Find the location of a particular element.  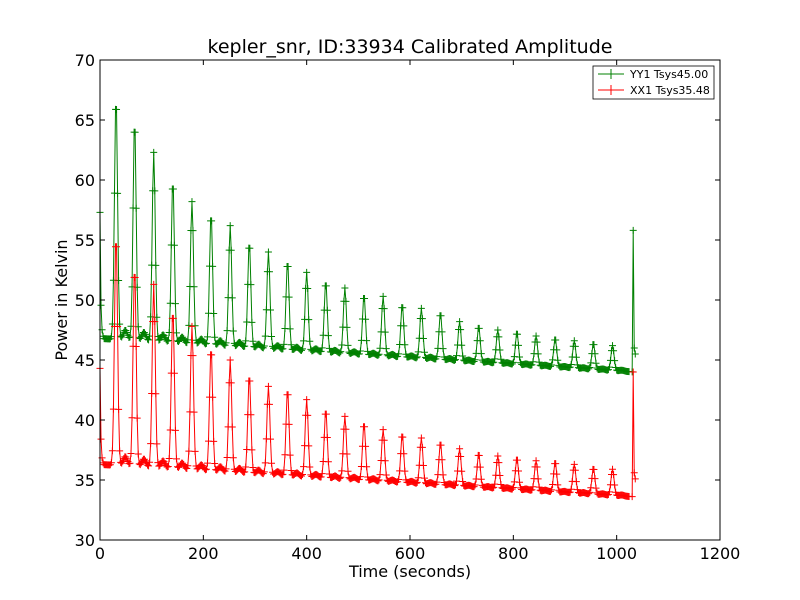

y-tick-label: 65 is located at coordinates (85, 120).